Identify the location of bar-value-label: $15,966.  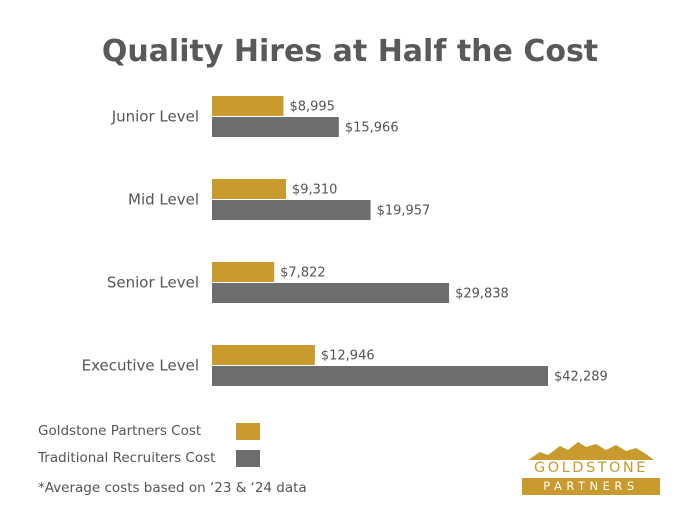
(372, 128).